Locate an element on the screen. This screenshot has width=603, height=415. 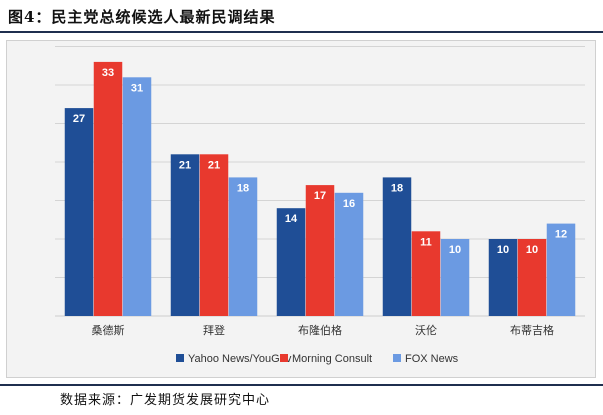
data-label: 11 is located at coordinates (426, 242).